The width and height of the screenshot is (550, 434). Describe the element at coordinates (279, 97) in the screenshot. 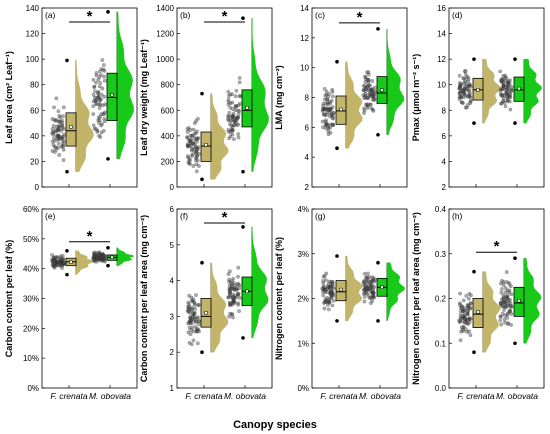

I see `y-axis-title: LMA (mg cm⁻²)` at that location.